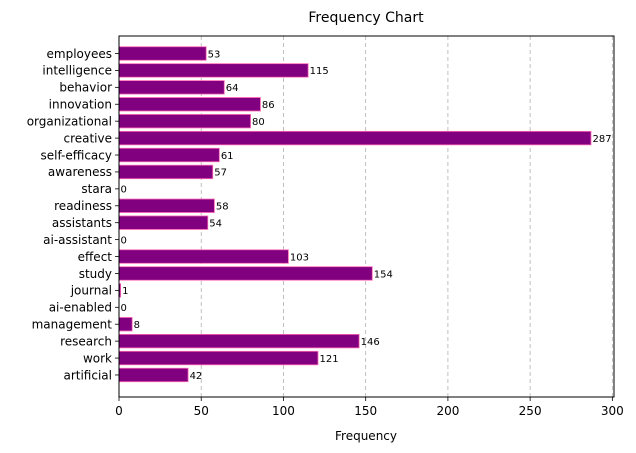  What do you see at coordinates (601, 139) in the screenshot?
I see `data-label-creative: 287` at bounding box center [601, 139].